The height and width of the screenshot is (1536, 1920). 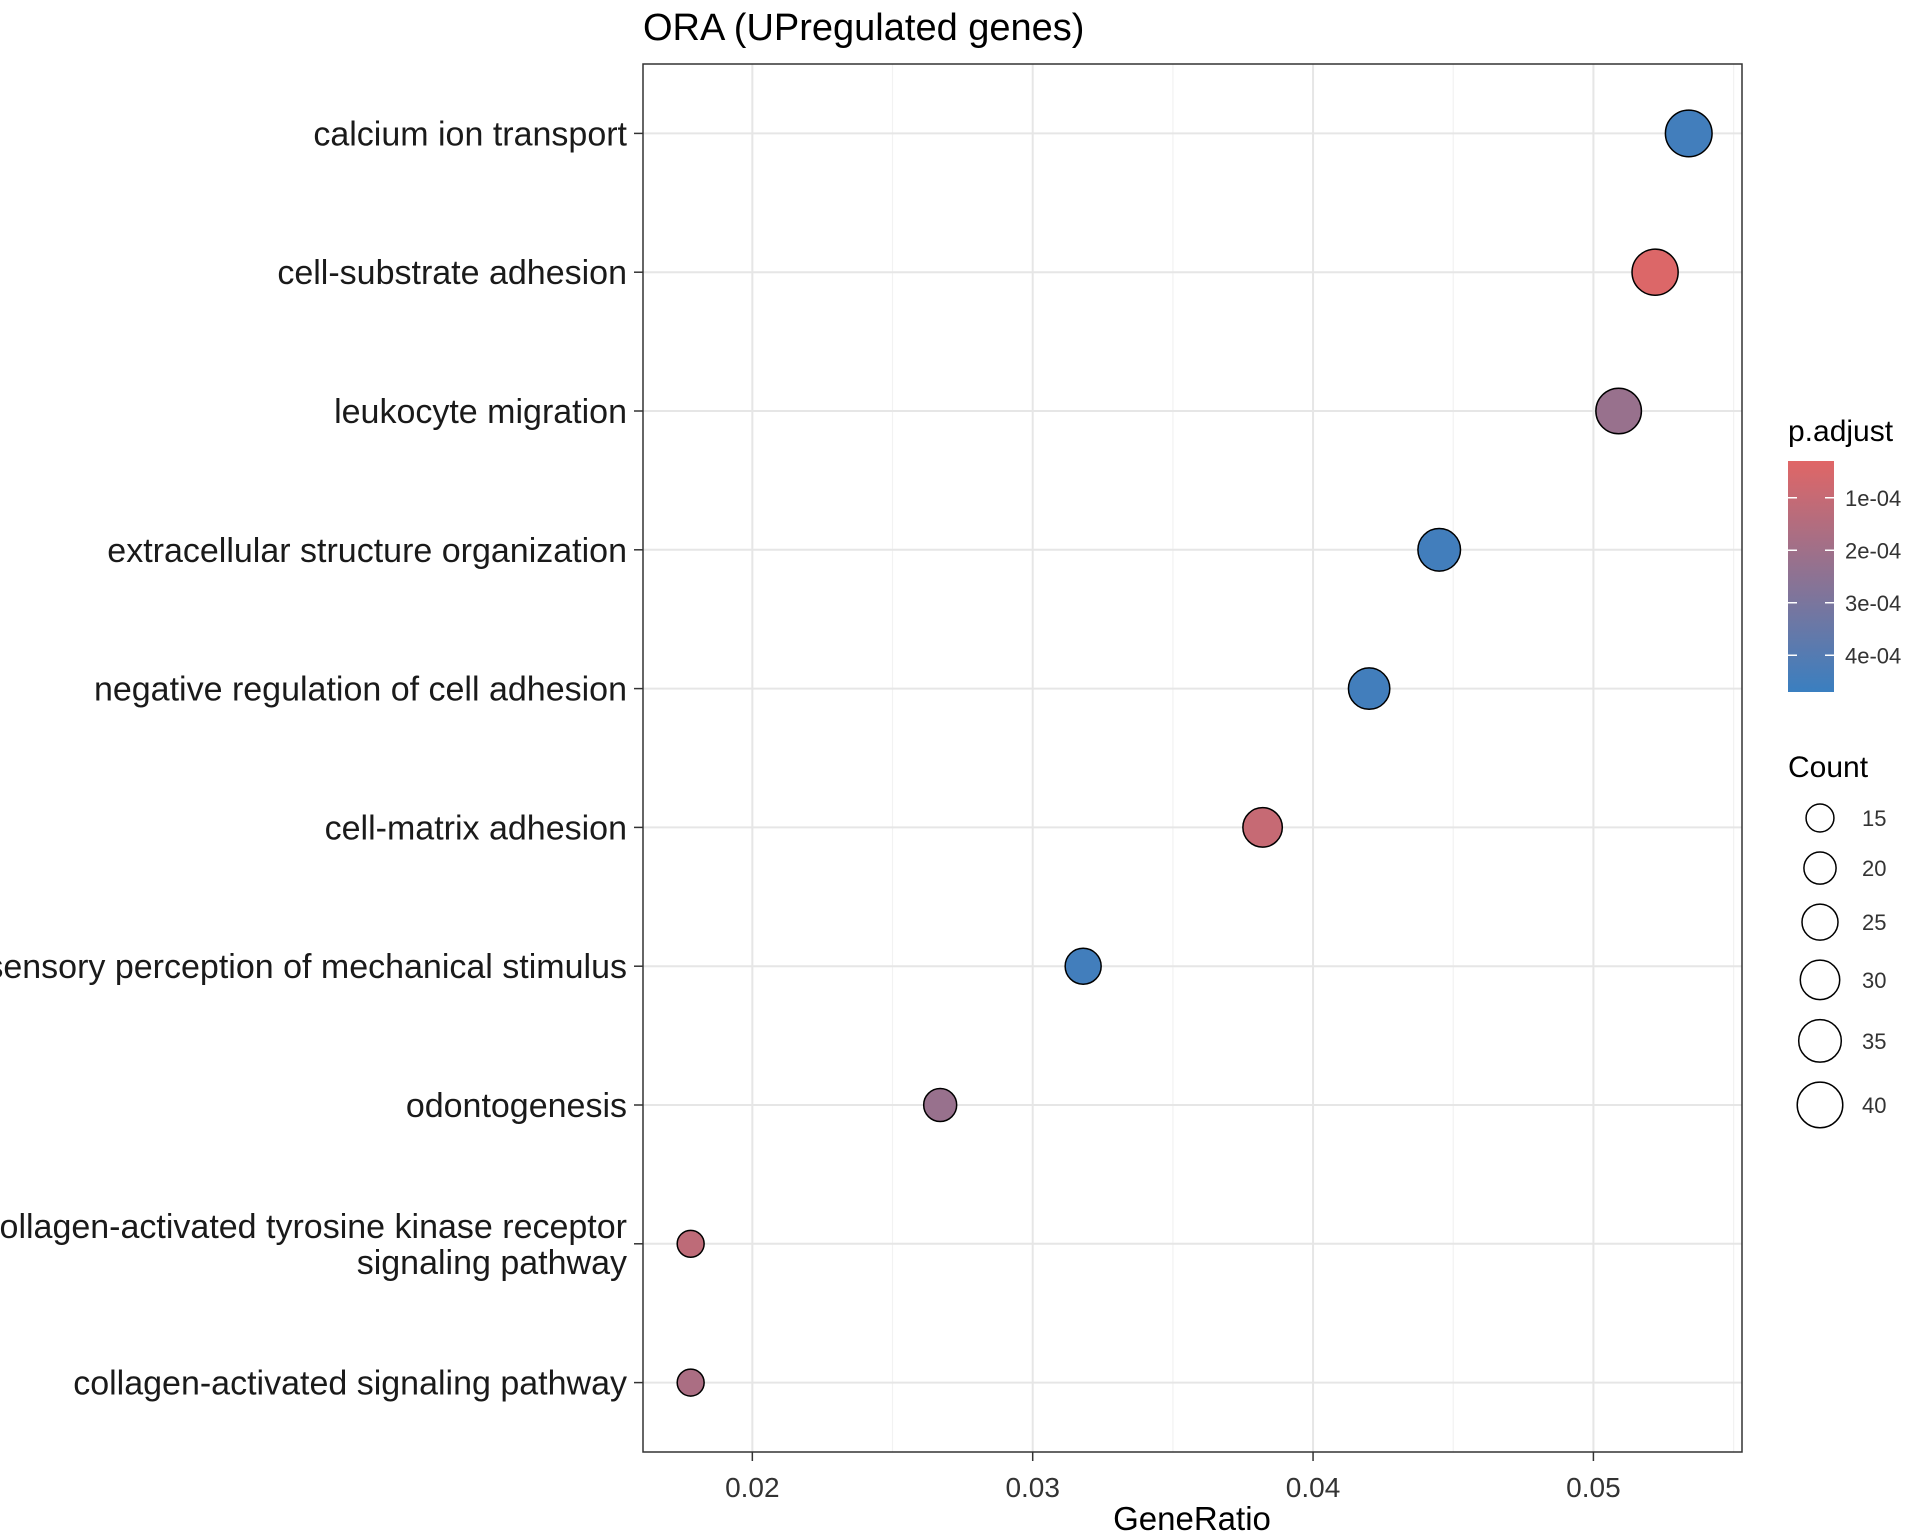 What do you see at coordinates (1593, 1487) in the screenshot?
I see `x-tick-label: 0.05` at bounding box center [1593, 1487].